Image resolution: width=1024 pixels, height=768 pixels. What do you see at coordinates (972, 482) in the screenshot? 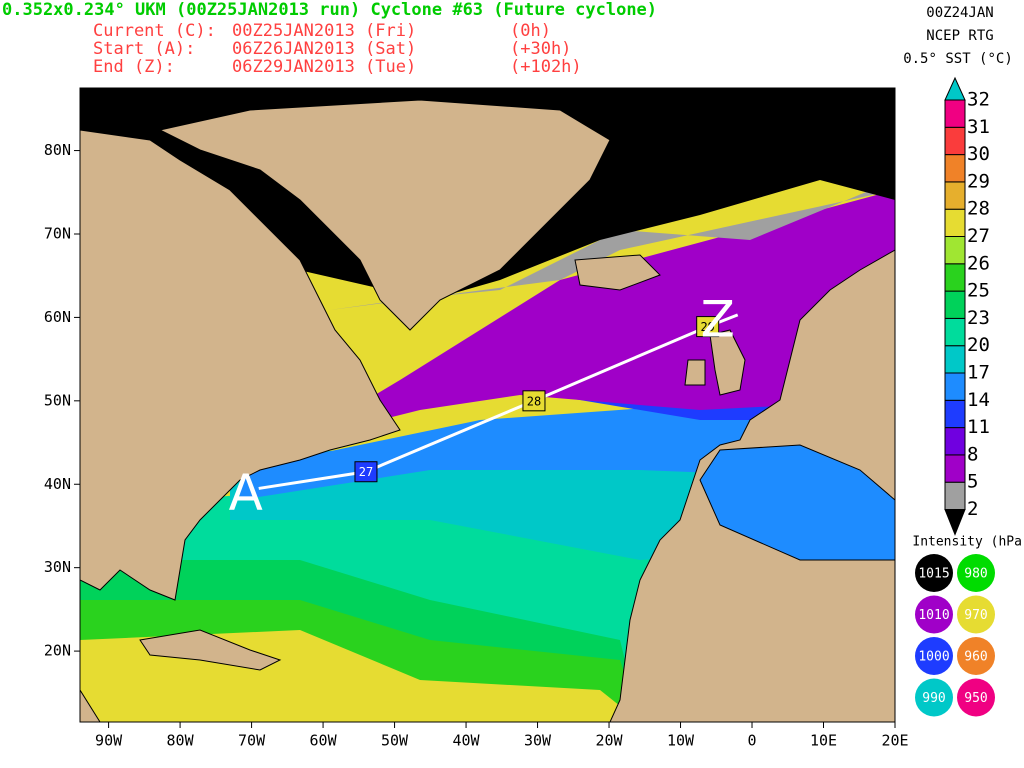
I see `colorbar-label: 5` at bounding box center [972, 482].